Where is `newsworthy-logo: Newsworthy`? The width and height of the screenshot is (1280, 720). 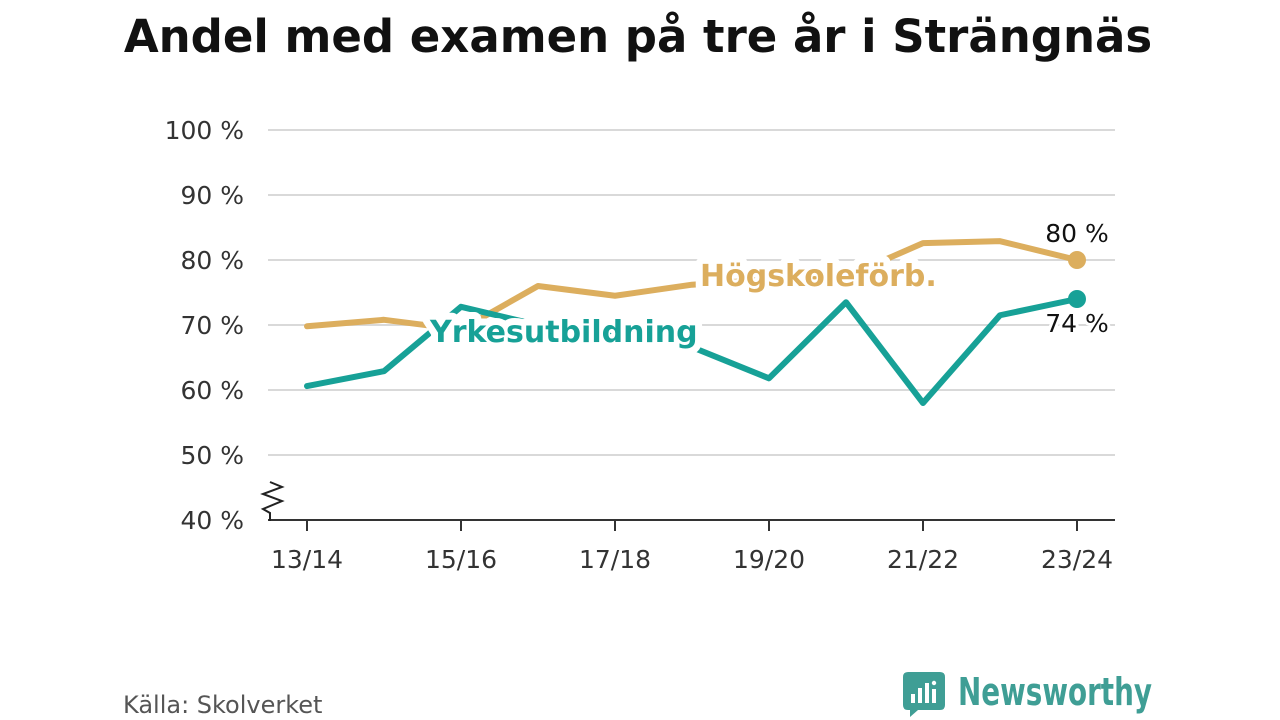
newsworthy-logo: Newsworthy is located at coordinates (1027, 693).